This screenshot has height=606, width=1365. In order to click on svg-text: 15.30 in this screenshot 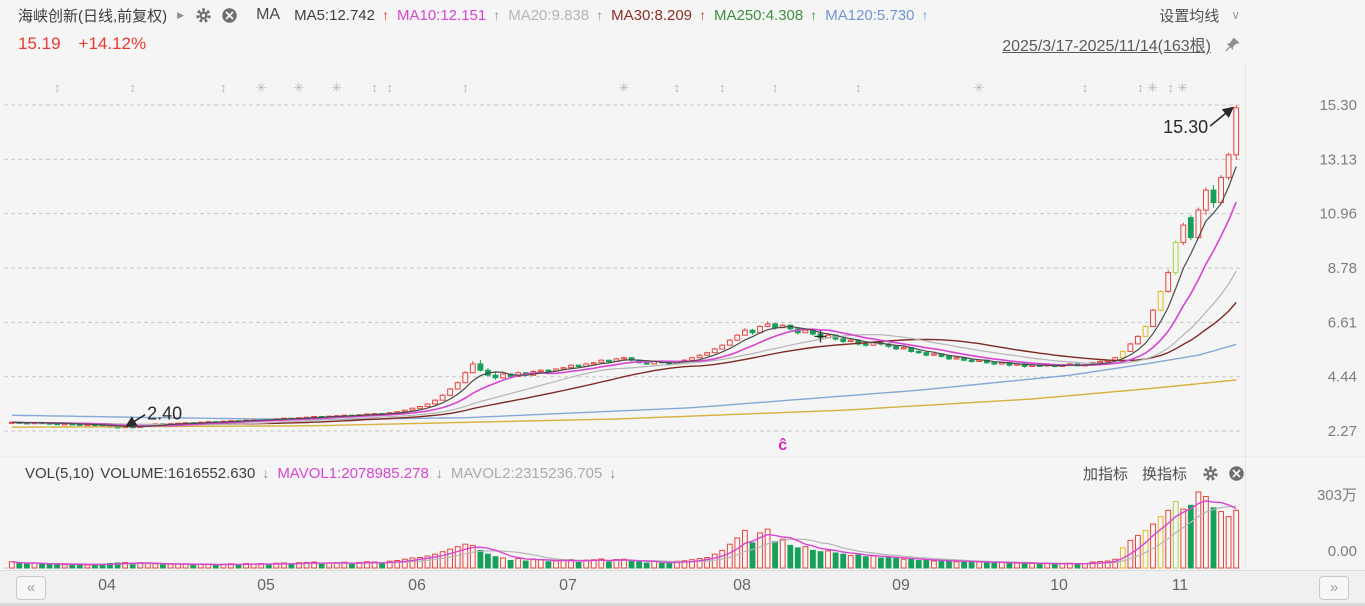, I will do `click(1185, 127)`.